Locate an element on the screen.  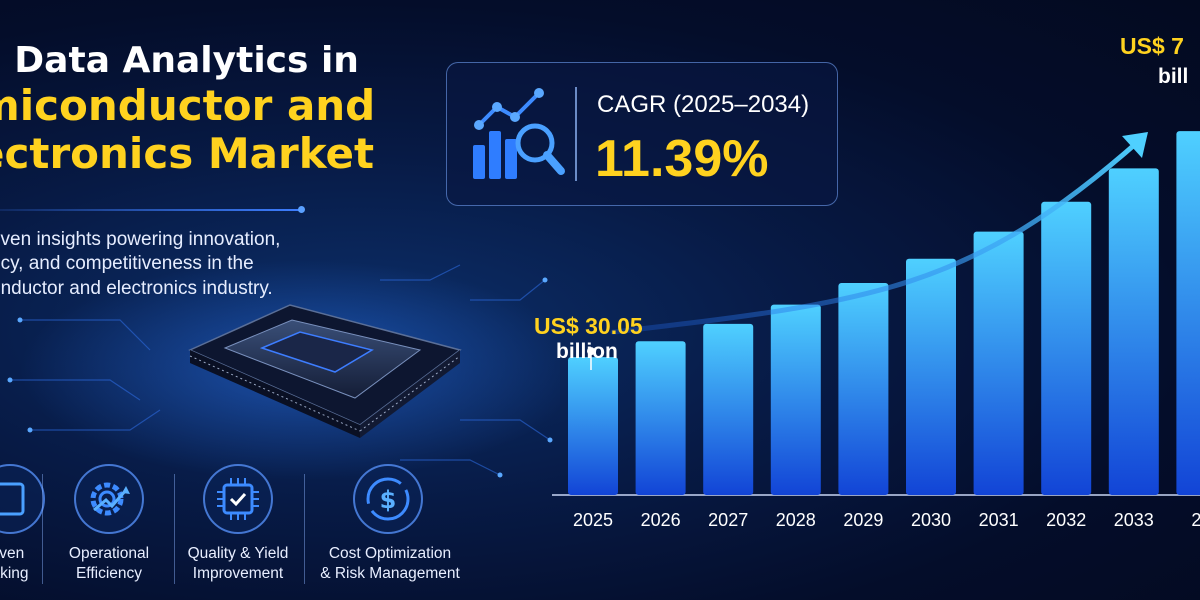
benefit-1-line-1: iven is located at coordinates (12, 553).